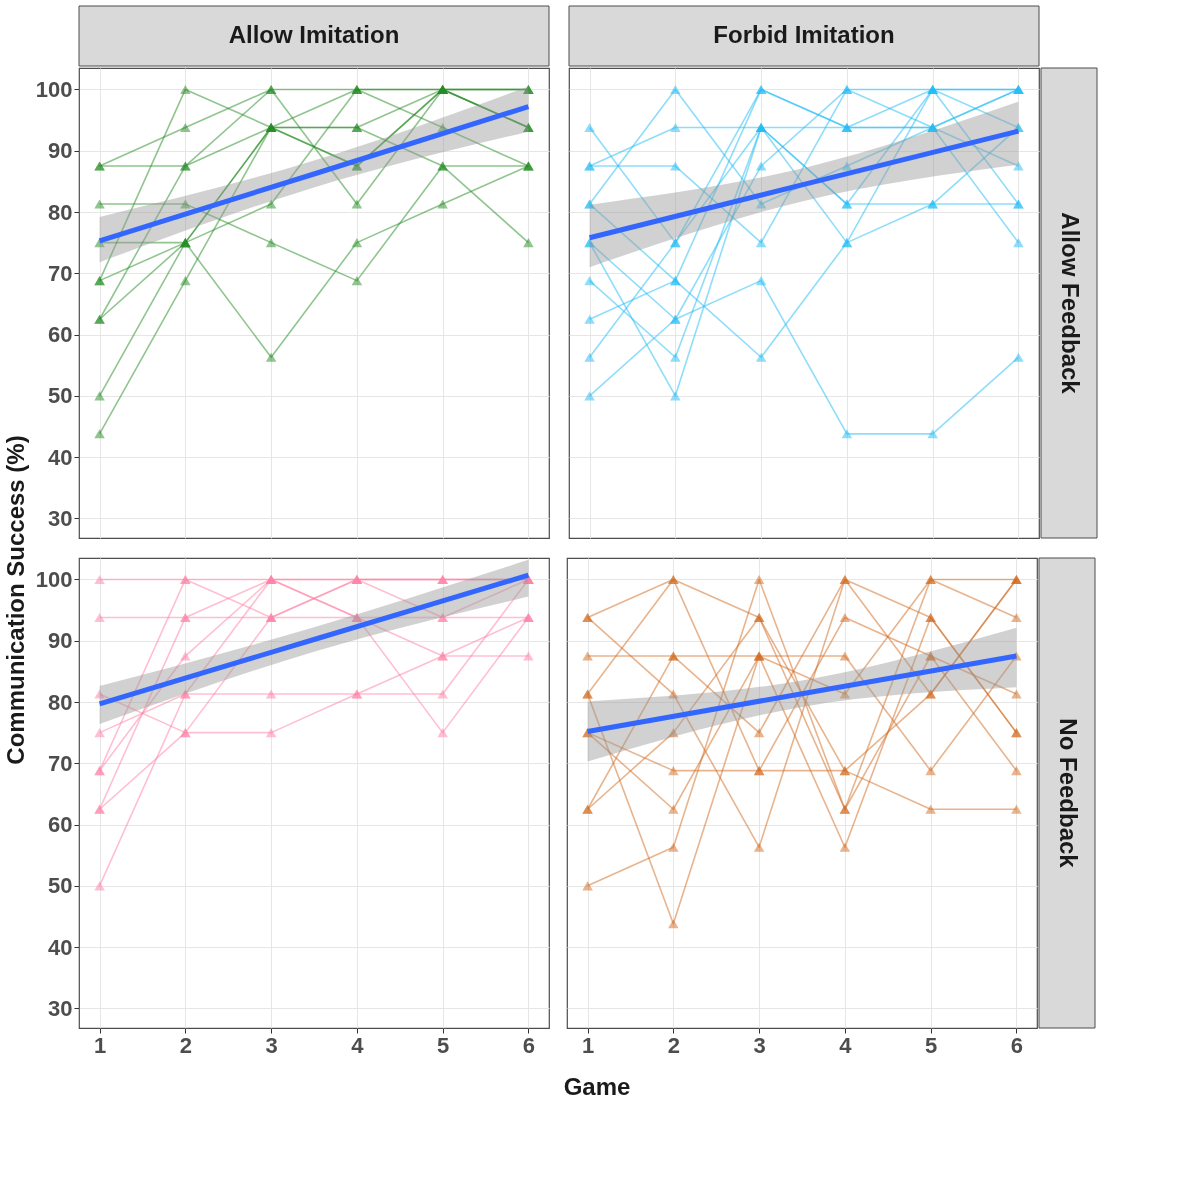 The image size is (1178, 1182). Describe the element at coordinates (1070, 303) in the screenshot. I see `y2-axis-title: Allow Feedback` at that location.